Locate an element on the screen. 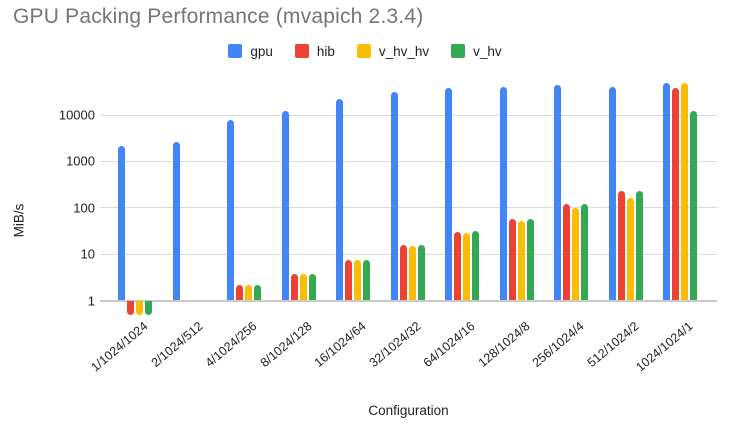 The image size is (730, 430). x-axis-category-label: 1024/1024/1 is located at coordinates (664, 347).